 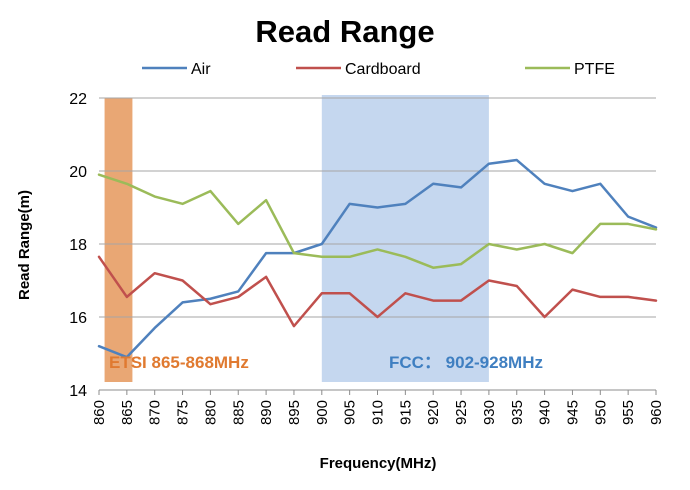 I want to click on legend-label: PTFE, so click(x=594, y=69).